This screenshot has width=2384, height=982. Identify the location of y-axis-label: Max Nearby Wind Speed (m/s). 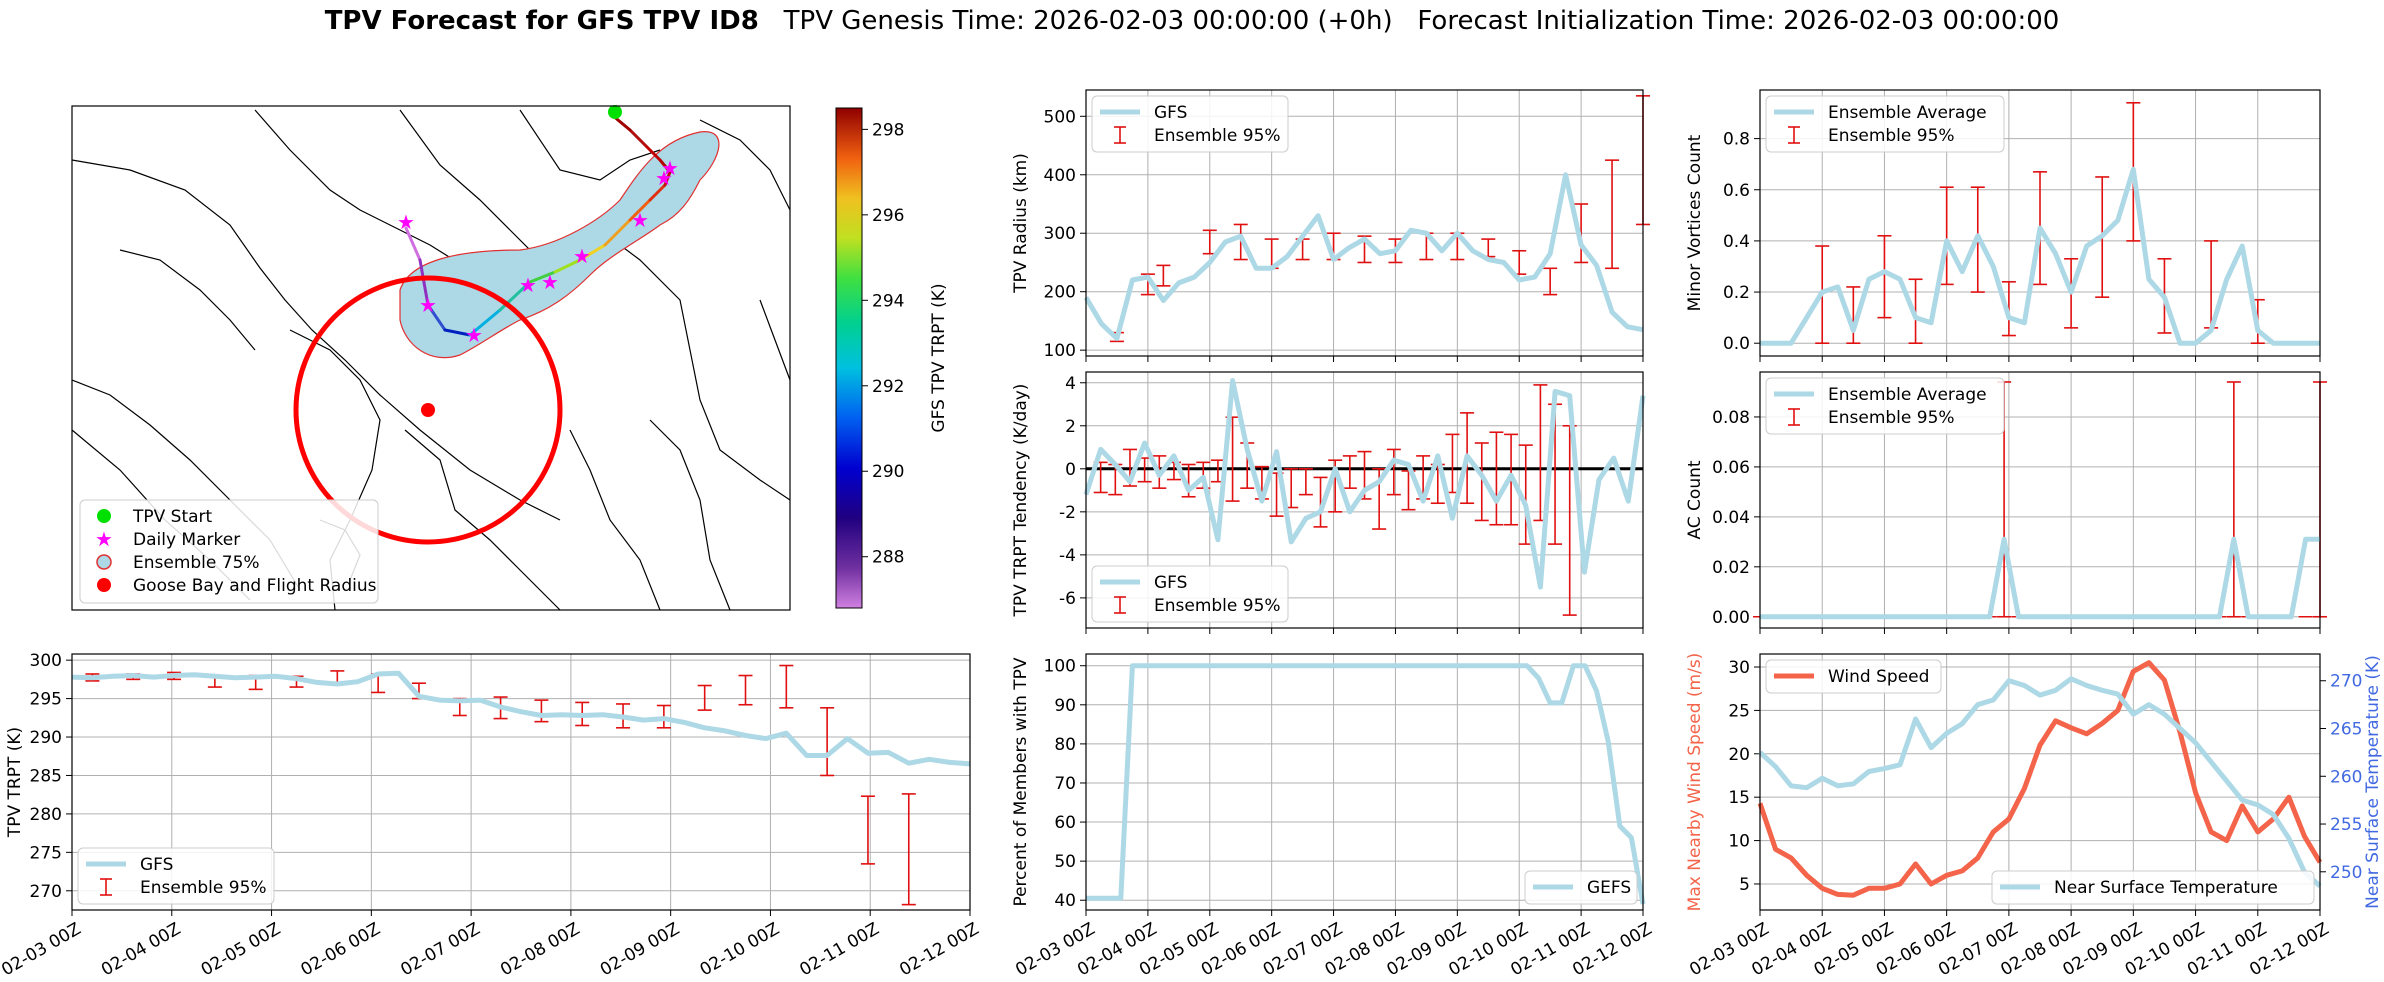
(1695, 782).